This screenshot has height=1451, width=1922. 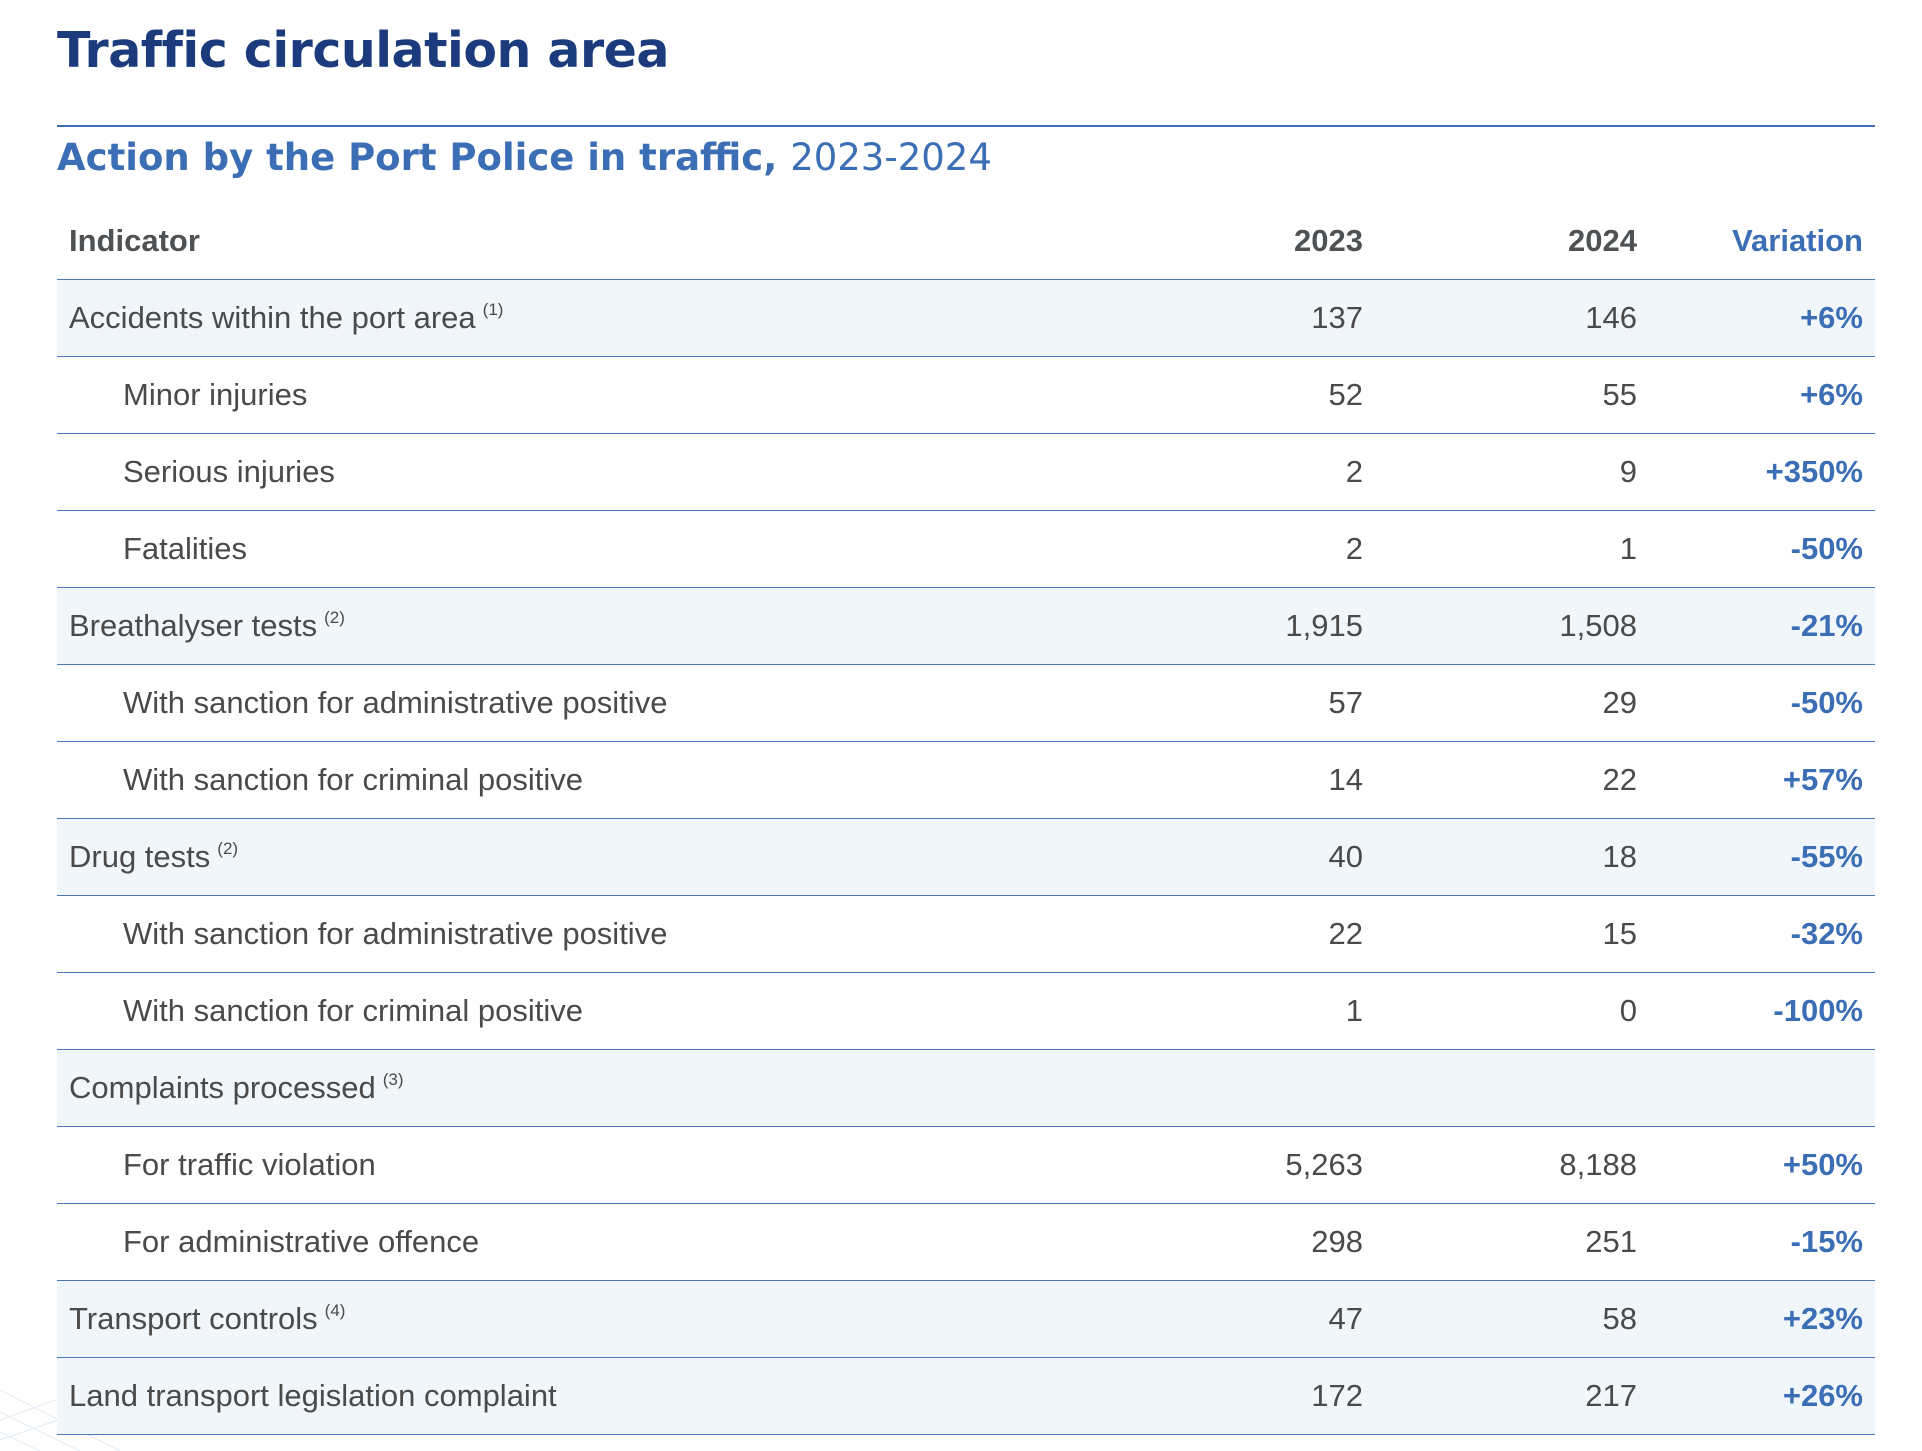 I want to click on value-2024: 251, so click(x=1512, y=1242).